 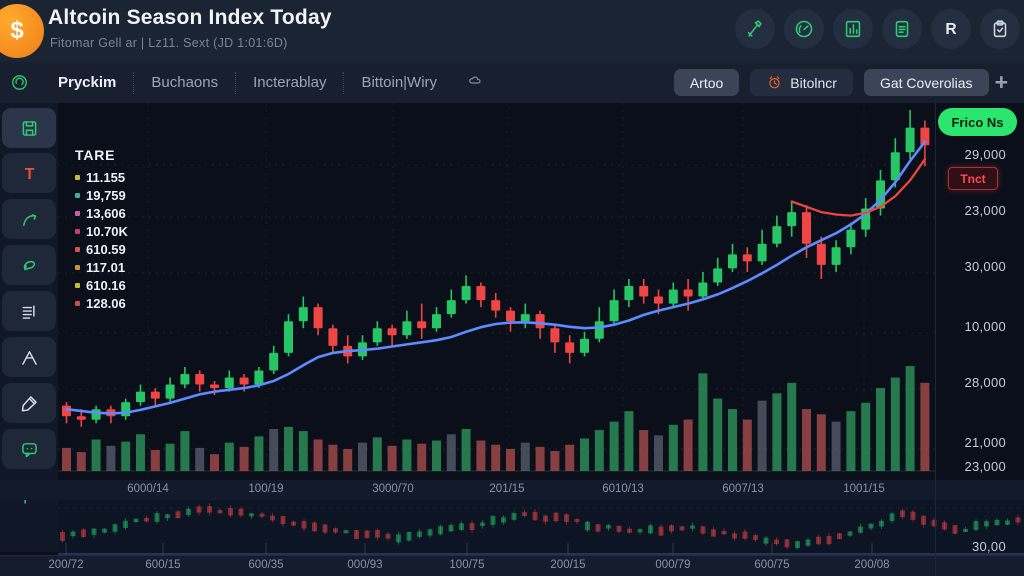 What do you see at coordinates (106, 285) in the screenshot?
I see `series-value: 610.16` at bounding box center [106, 285].